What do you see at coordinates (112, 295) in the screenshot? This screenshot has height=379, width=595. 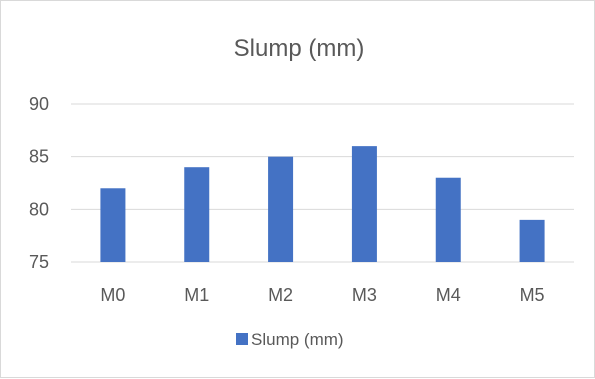 I see `x-tick-label: M0` at bounding box center [112, 295].